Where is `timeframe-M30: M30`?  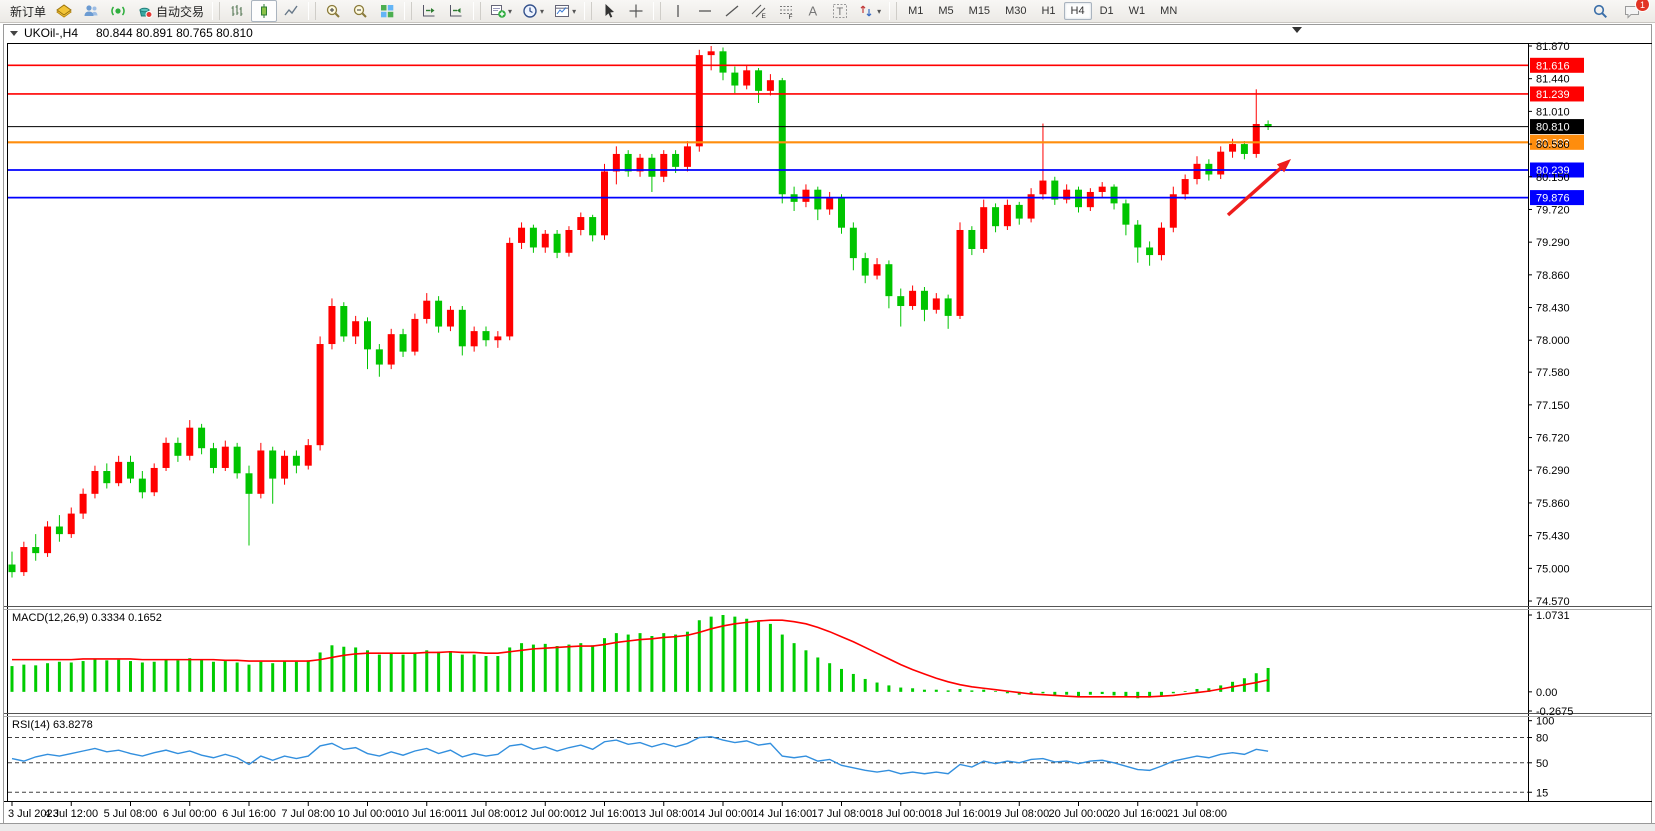 timeframe-M30: M30 is located at coordinates (1016, 11).